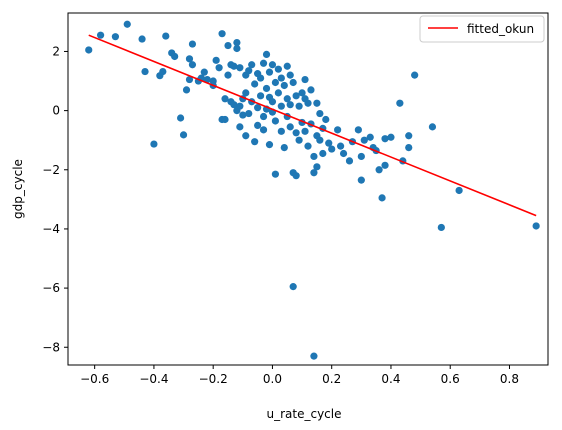 This screenshot has height=430, width=562. Describe the element at coordinates (450, 379) in the screenshot. I see `x-tick-label: 0.6` at that location.